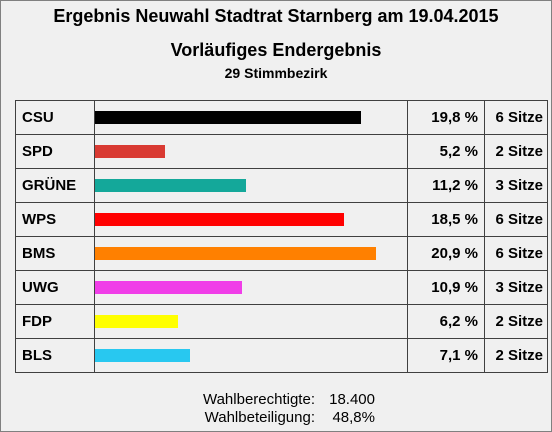  I want to click on party-label: BMS, so click(55, 253).